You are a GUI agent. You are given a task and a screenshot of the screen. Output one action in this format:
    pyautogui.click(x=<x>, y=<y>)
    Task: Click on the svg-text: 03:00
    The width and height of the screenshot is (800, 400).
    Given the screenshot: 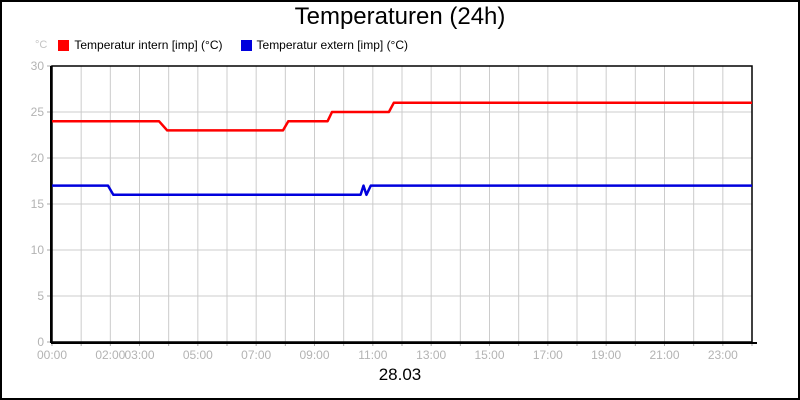 What is the action you would take?
    pyautogui.click(x=139, y=355)
    